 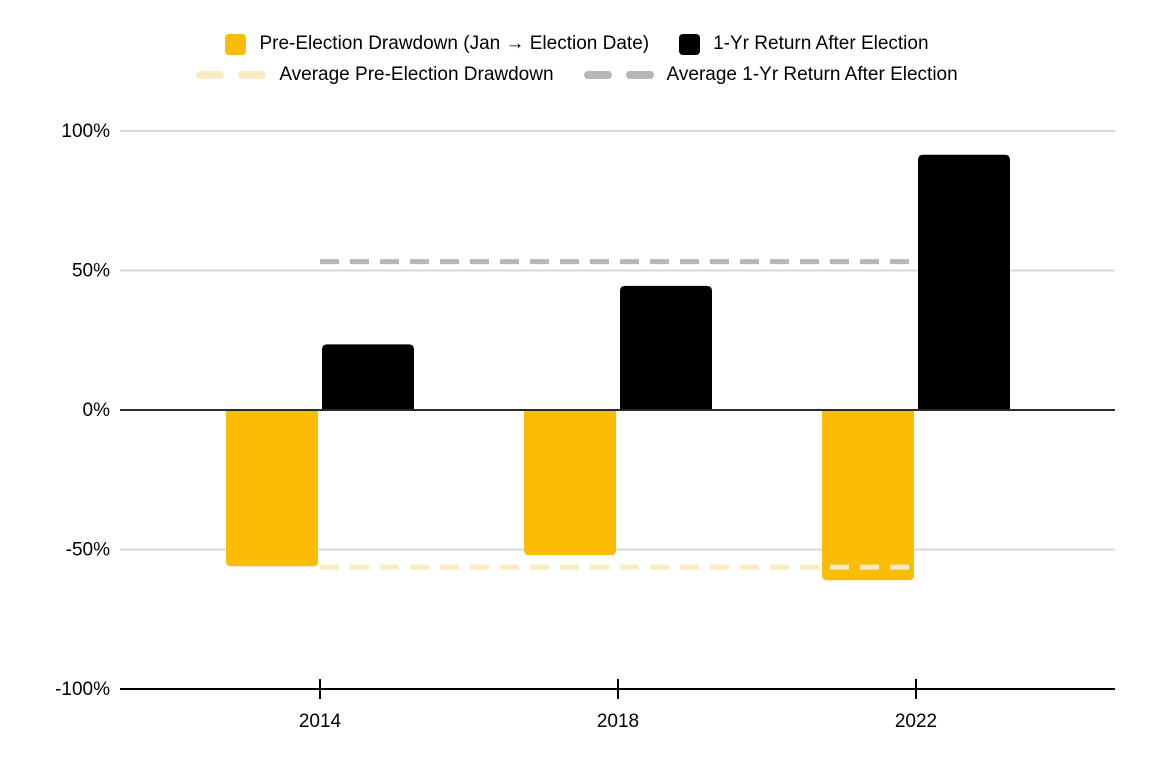 What do you see at coordinates (666, 347) in the screenshot?
I see `bar-1-yr-return-after-election-2018` at bounding box center [666, 347].